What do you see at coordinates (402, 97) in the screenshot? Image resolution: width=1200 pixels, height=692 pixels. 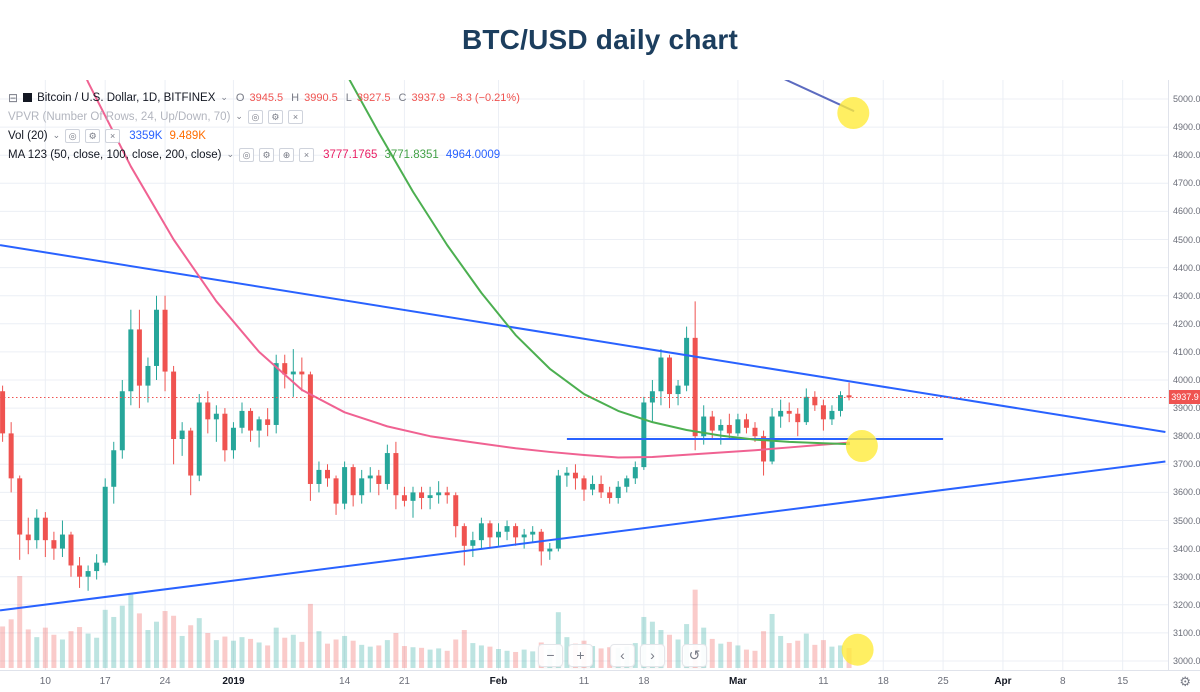 I see `close-label: C` at bounding box center [402, 97].